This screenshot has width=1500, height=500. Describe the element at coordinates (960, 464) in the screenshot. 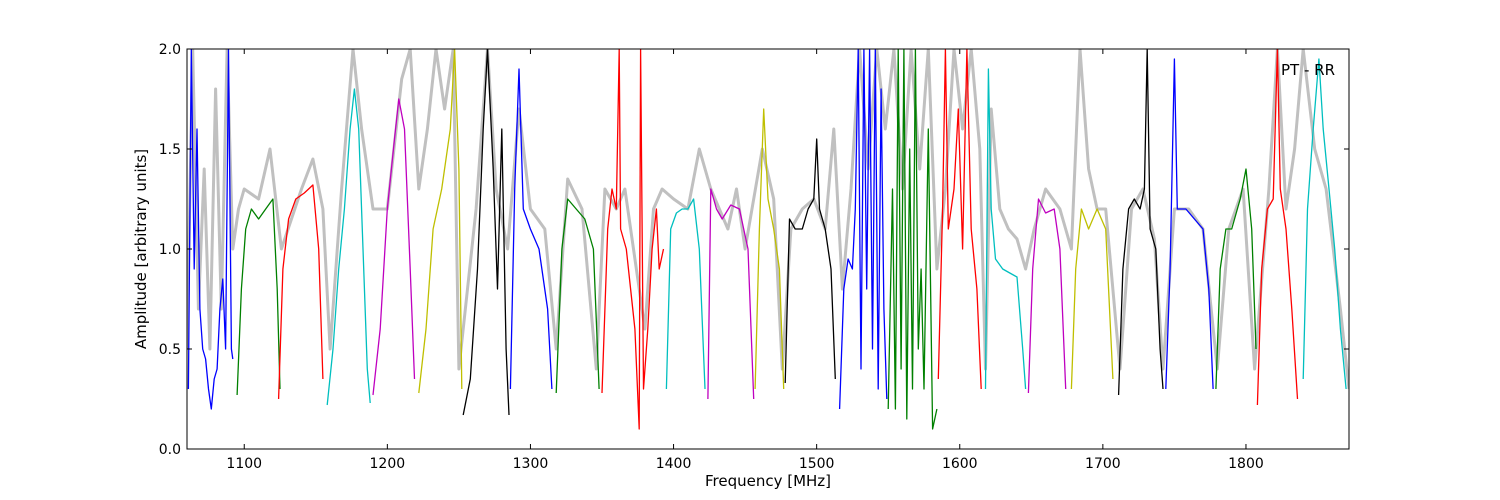

I see `x-tick-label: 1600` at that location.